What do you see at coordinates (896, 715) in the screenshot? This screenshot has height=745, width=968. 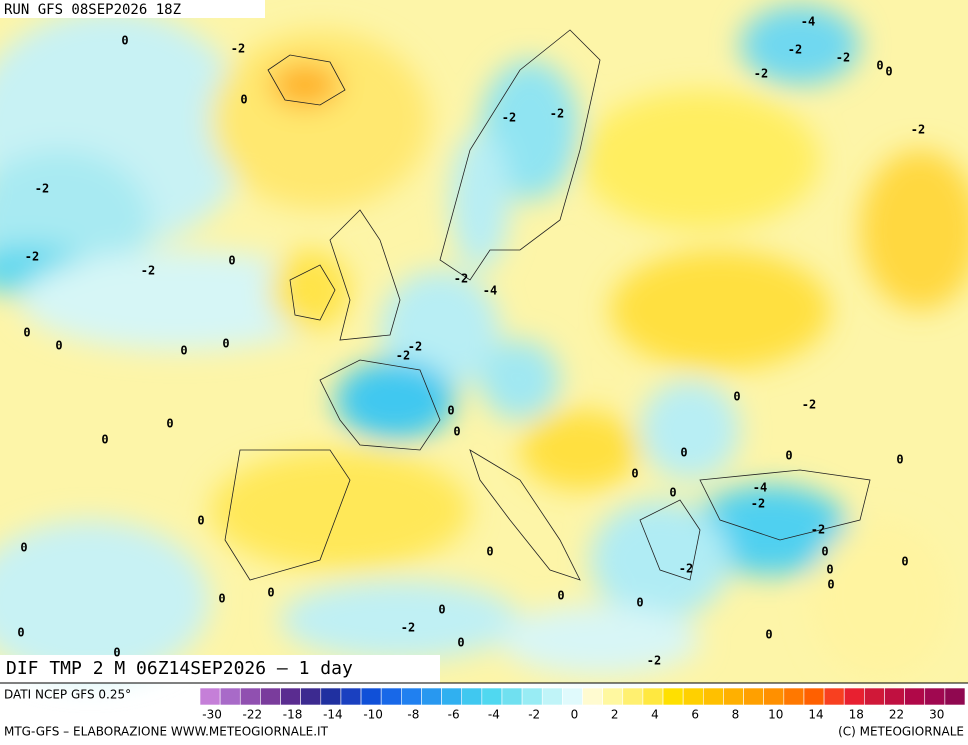 I see `colorbar-tick-label: 22` at bounding box center [896, 715].